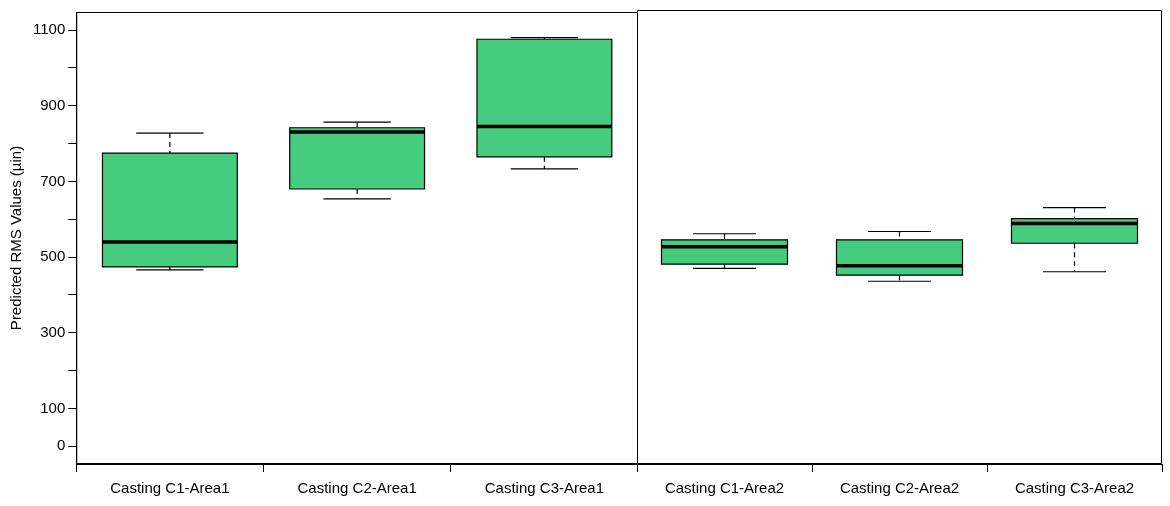 This screenshot has height=506, width=1170. I want to click on y-axis-title: Predicted RMS Values (µin), so click(16, 238).